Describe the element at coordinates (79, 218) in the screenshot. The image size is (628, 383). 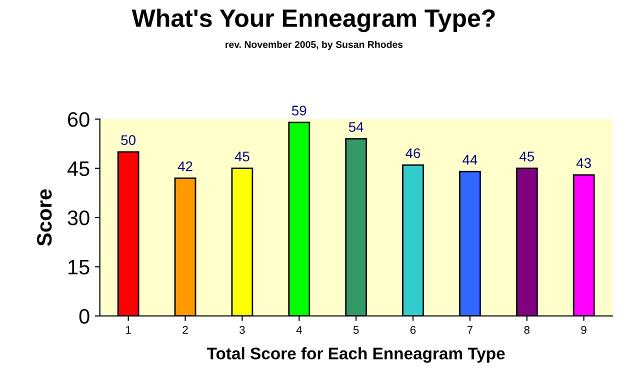
I see `y-tick-label: 30` at that location.